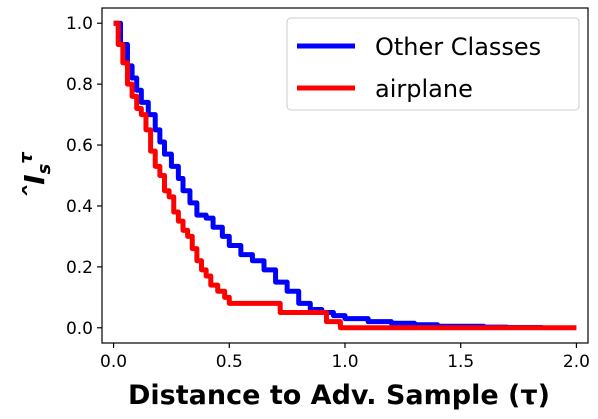 This screenshot has height=419, width=598. I want to click on y-axis-label: ˆIsτ, so click(35, 175).